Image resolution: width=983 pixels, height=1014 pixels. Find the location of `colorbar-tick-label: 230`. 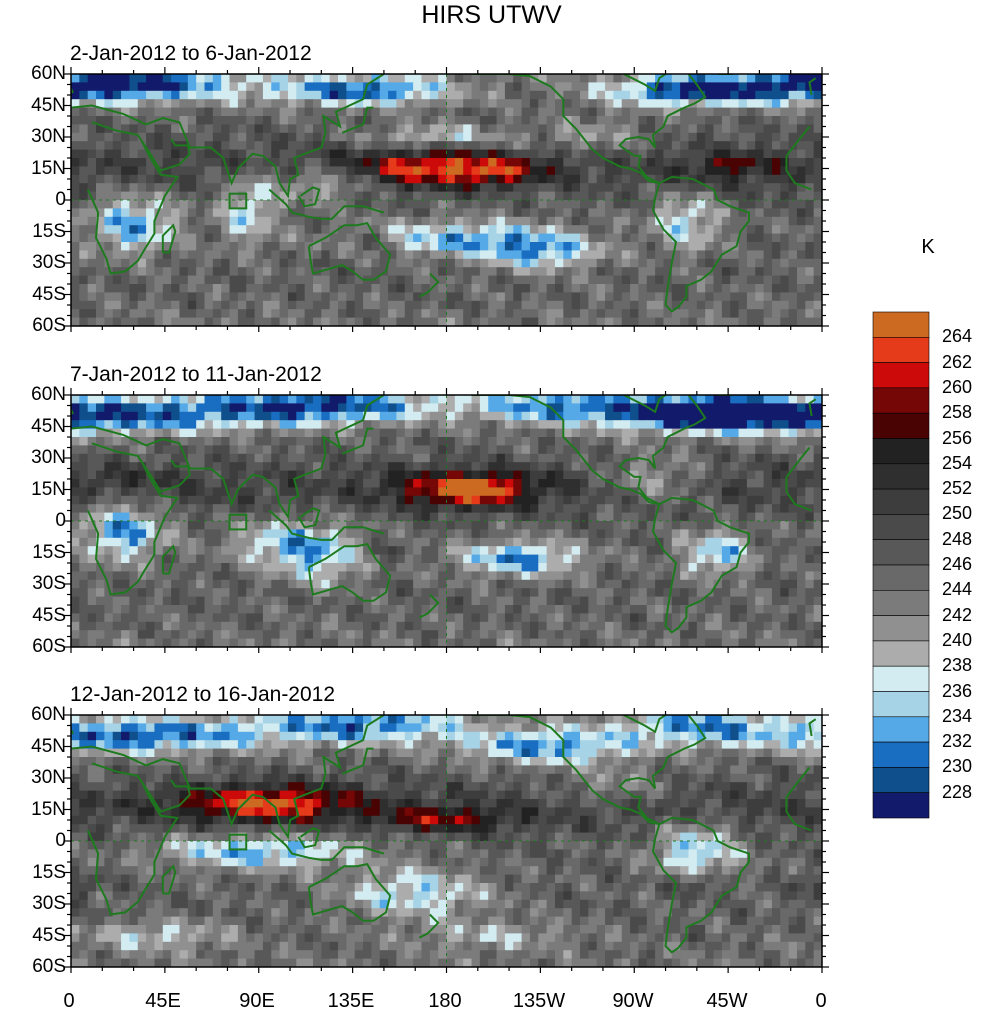

colorbar-tick-label: 230 is located at coordinates (957, 766).